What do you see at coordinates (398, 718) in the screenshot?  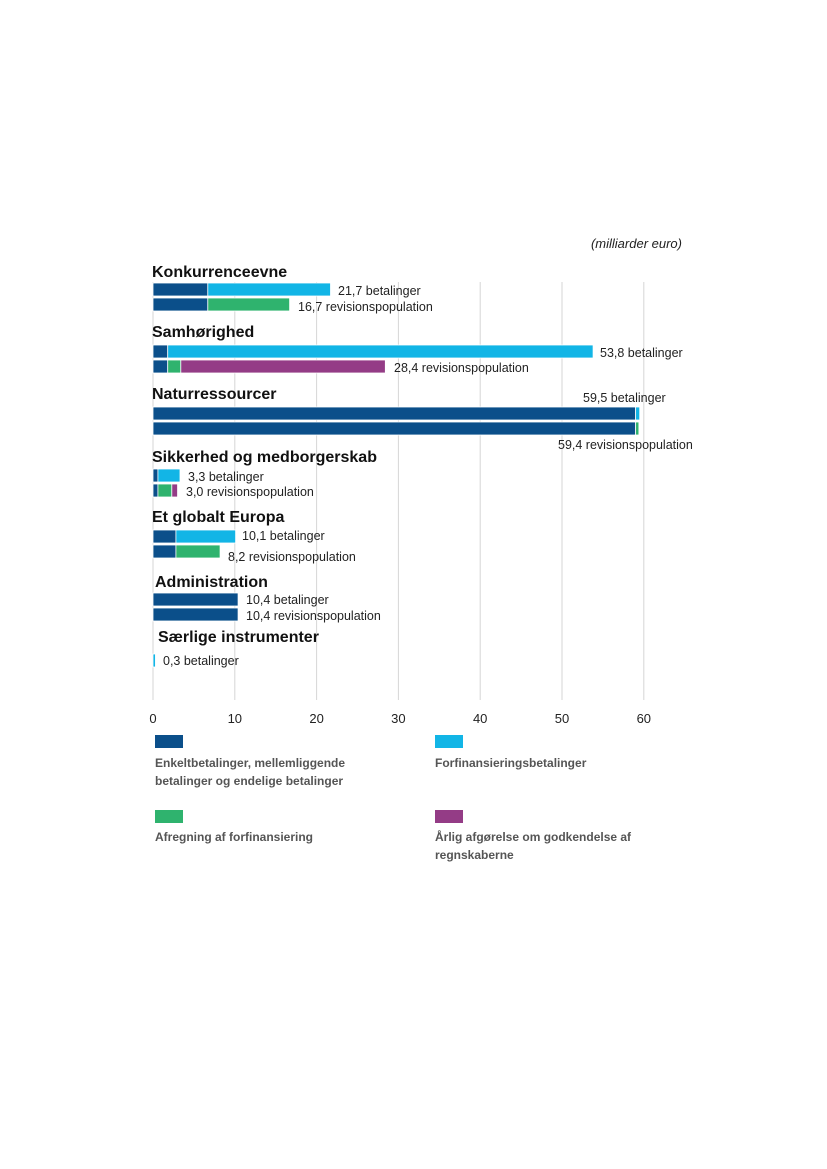 I see `x-tick-label: 30` at bounding box center [398, 718].